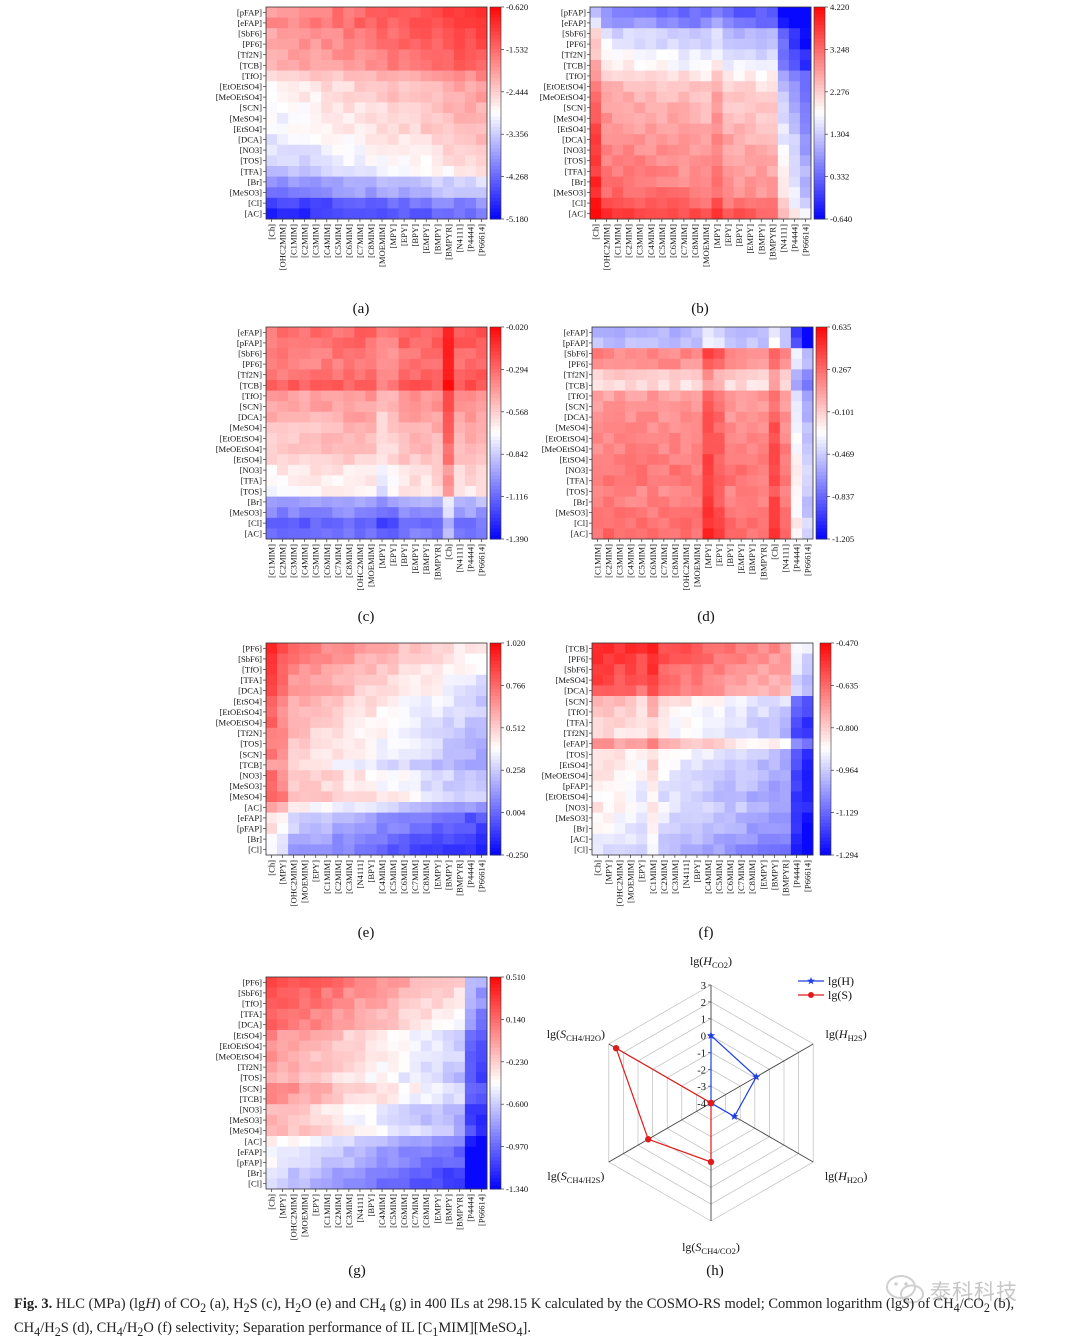 The height and width of the screenshot is (1342, 1080). Describe the element at coordinates (648, 1139) in the screenshot. I see `radar-point` at that location.